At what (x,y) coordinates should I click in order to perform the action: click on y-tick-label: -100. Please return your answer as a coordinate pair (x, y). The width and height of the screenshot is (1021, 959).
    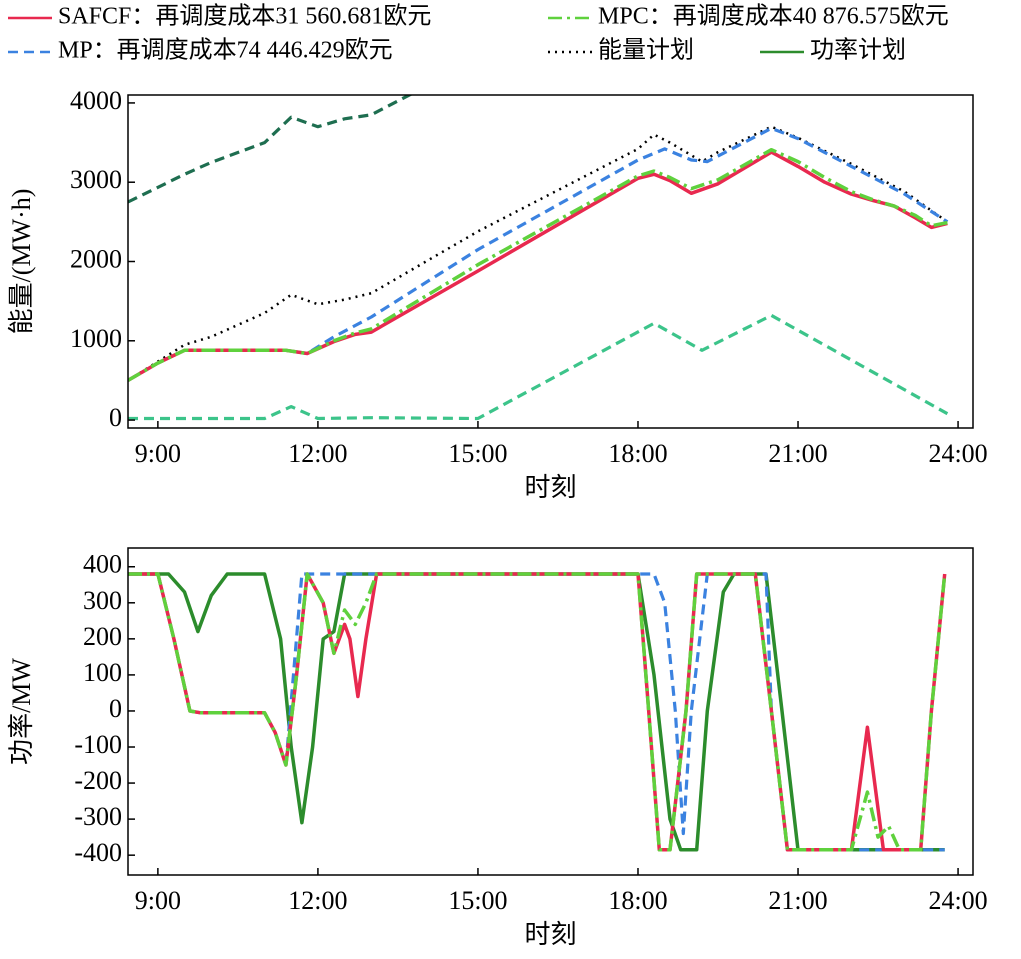
    Looking at the image, I should click on (98, 744).